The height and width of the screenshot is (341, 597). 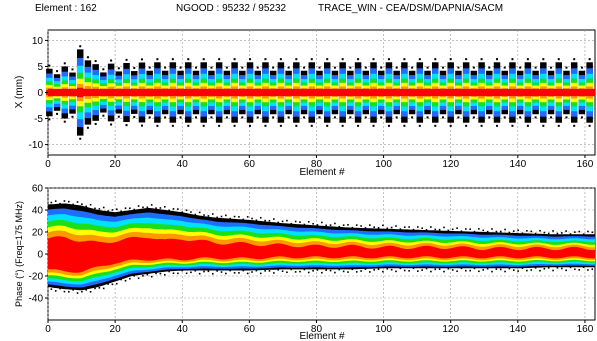 I want to click on x-tick-label: 100, so click(x=383, y=164).